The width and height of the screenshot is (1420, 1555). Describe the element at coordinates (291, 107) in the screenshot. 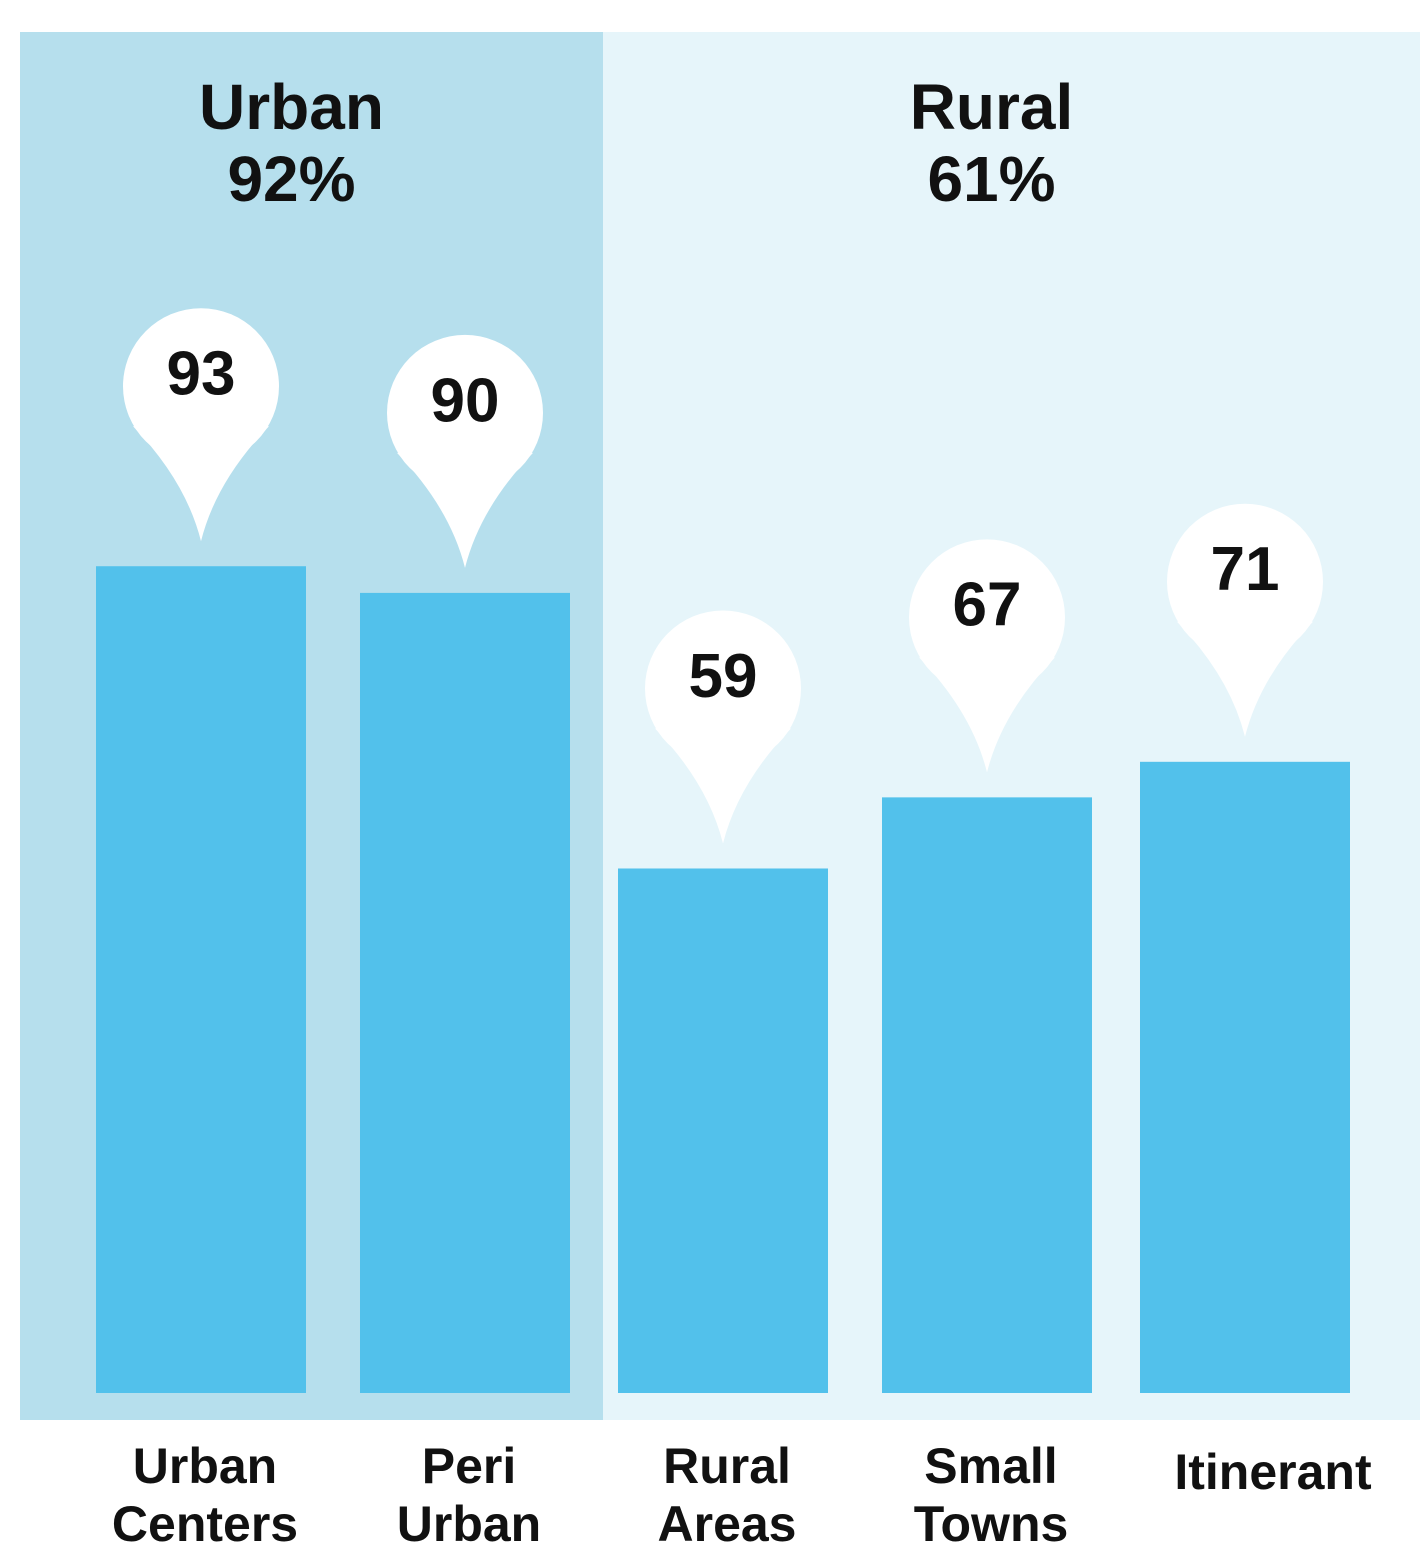

I see `group-title: Urban` at that location.